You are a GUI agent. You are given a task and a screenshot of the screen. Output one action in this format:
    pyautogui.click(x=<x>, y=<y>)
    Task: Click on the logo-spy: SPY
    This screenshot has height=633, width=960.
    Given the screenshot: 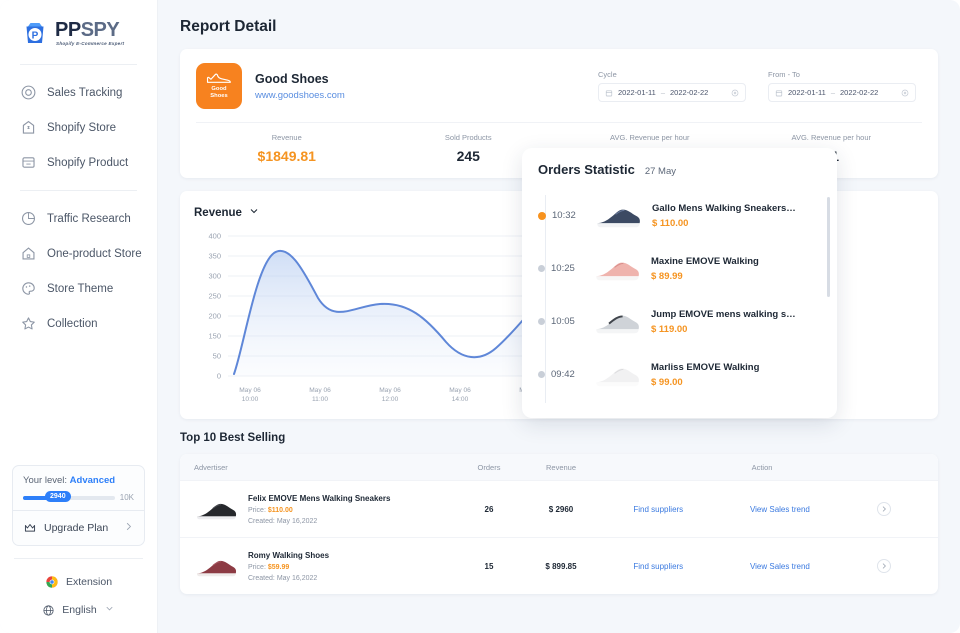 What is the action you would take?
    pyautogui.click(x=100, y=29)
    